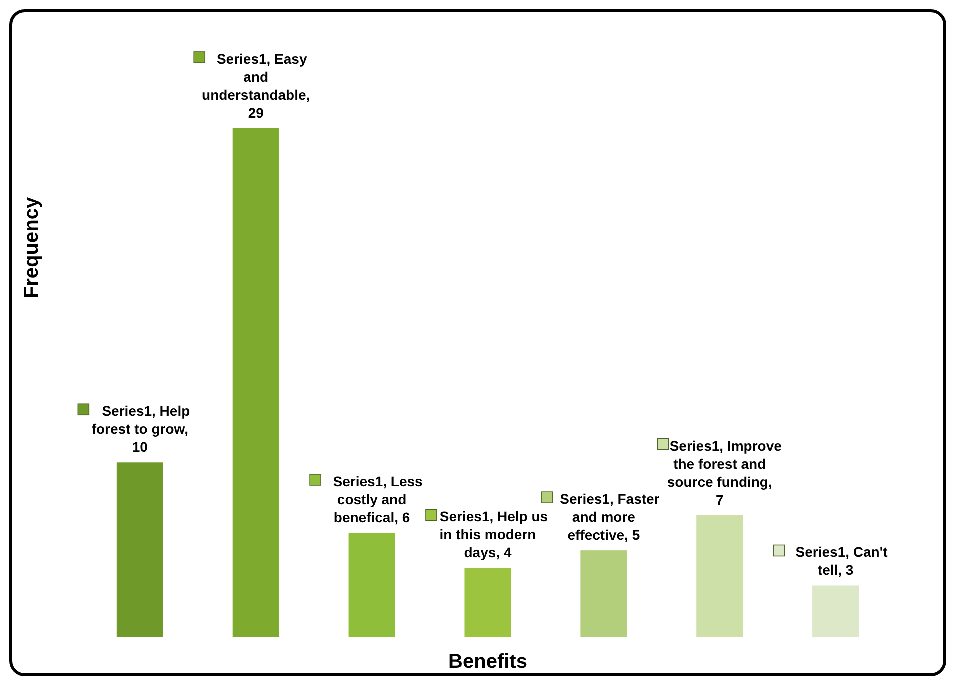 This screenshot has height=687, width=955. I want to click on data-label: Series1, Easy and understandable, 29, so click(256, 86).